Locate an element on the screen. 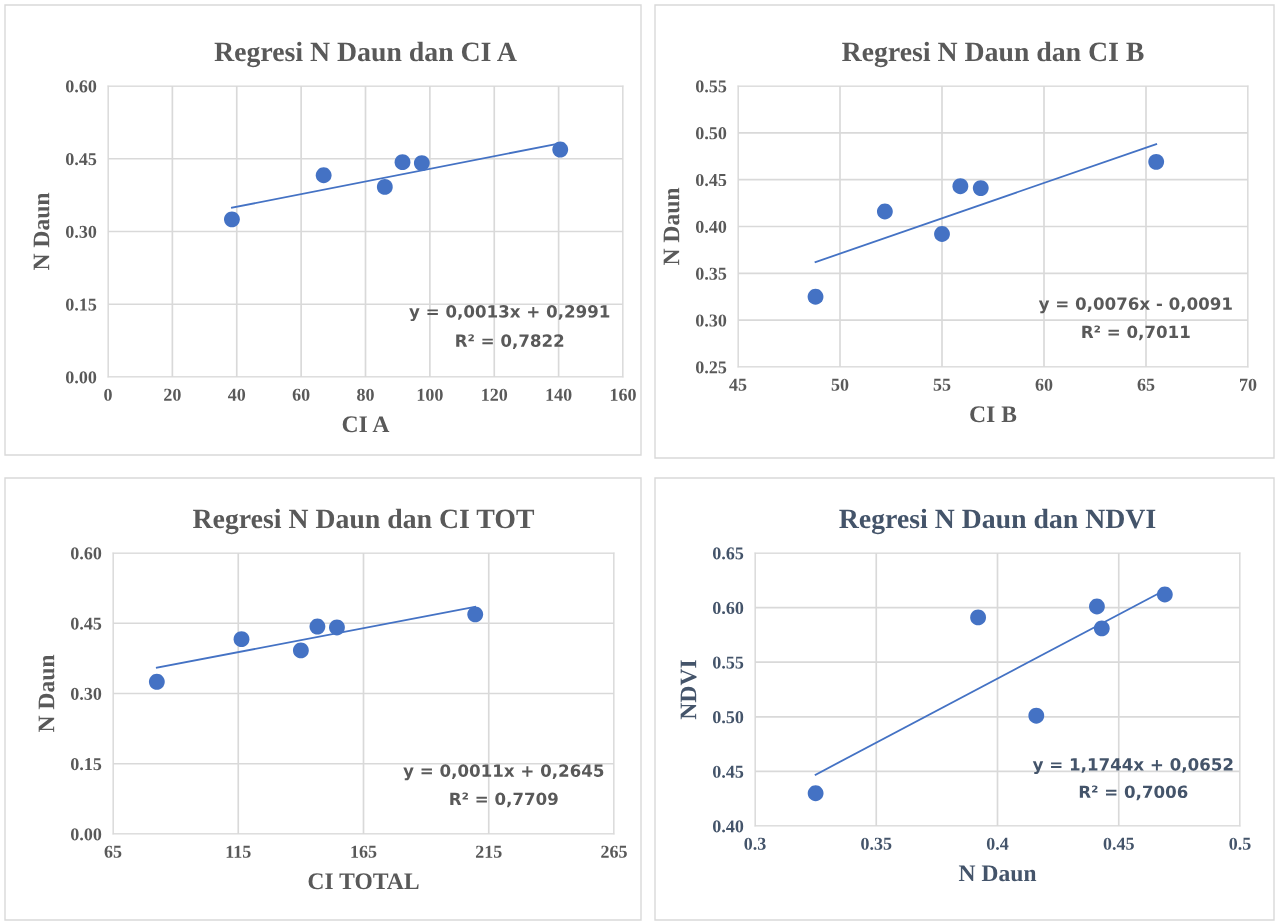 This screenshot has height=922, width=1276. annotation: R² = 0,7822 is located at coordinates (510, 342).